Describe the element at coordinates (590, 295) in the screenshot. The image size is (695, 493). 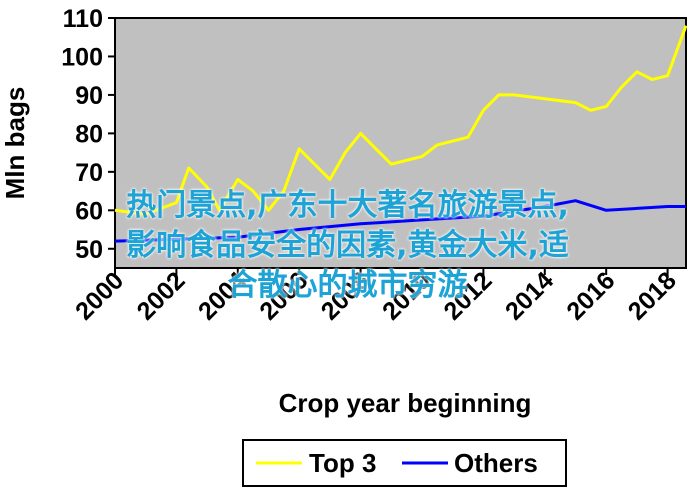
I see `x-tick-label: 2016` at that location.